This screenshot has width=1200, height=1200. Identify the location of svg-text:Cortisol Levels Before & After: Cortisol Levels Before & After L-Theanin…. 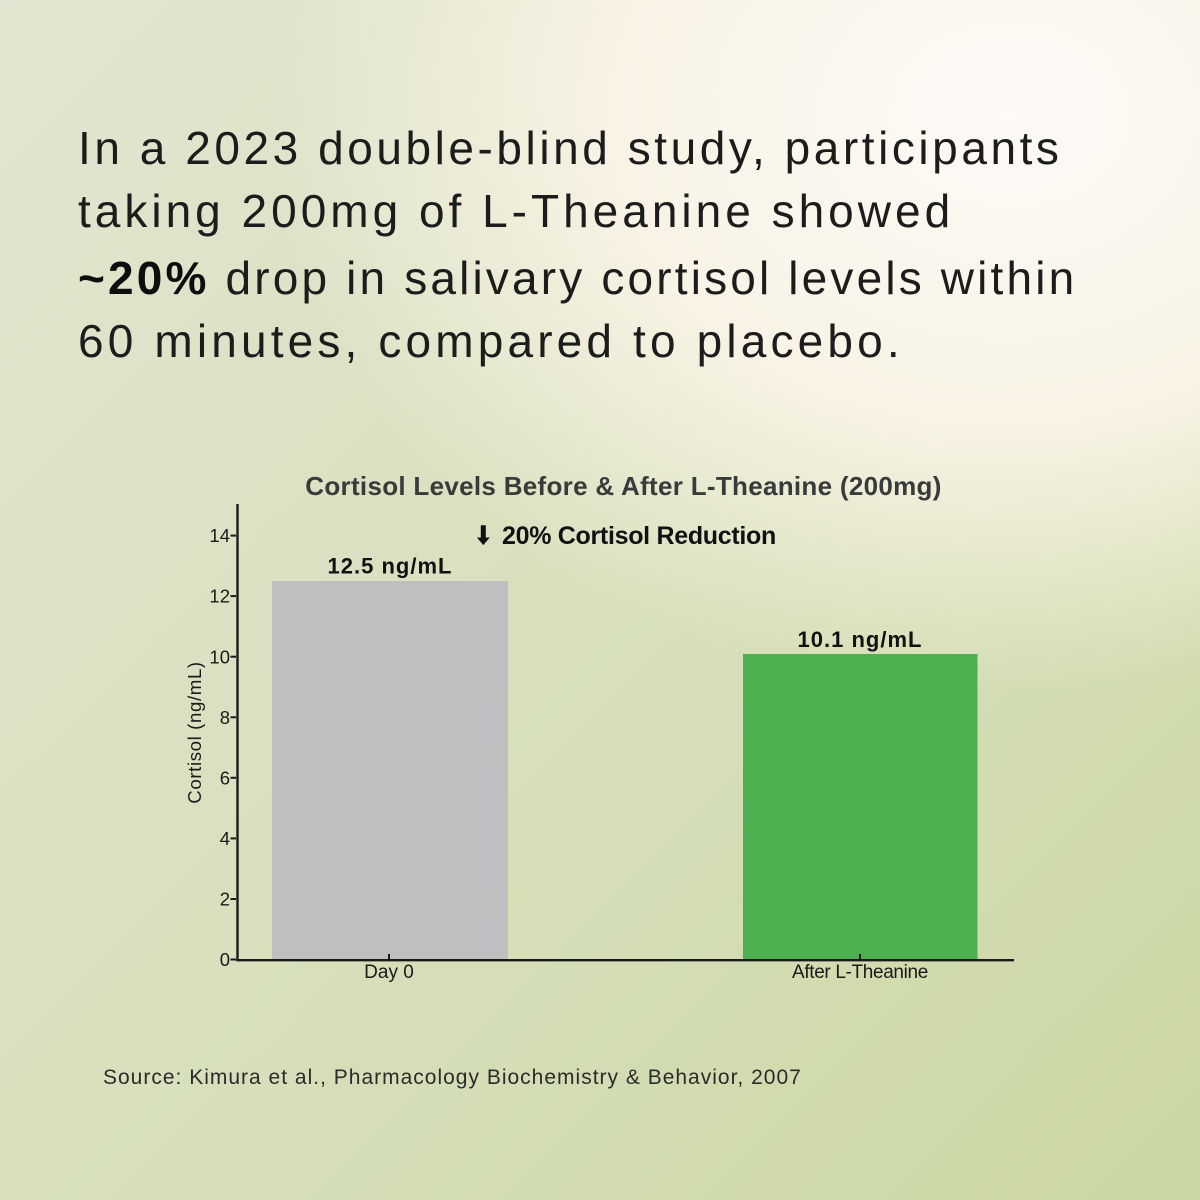
(623, 486).